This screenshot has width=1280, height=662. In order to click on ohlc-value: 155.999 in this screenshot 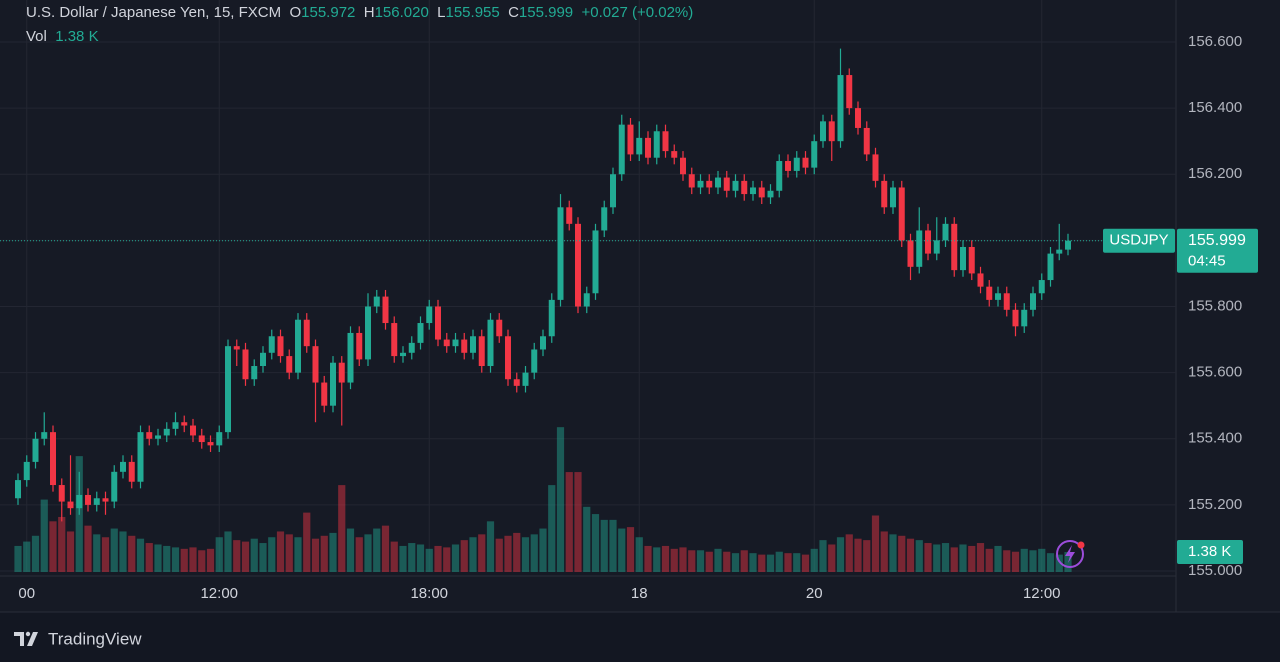, I will do `click(546, 12)`.